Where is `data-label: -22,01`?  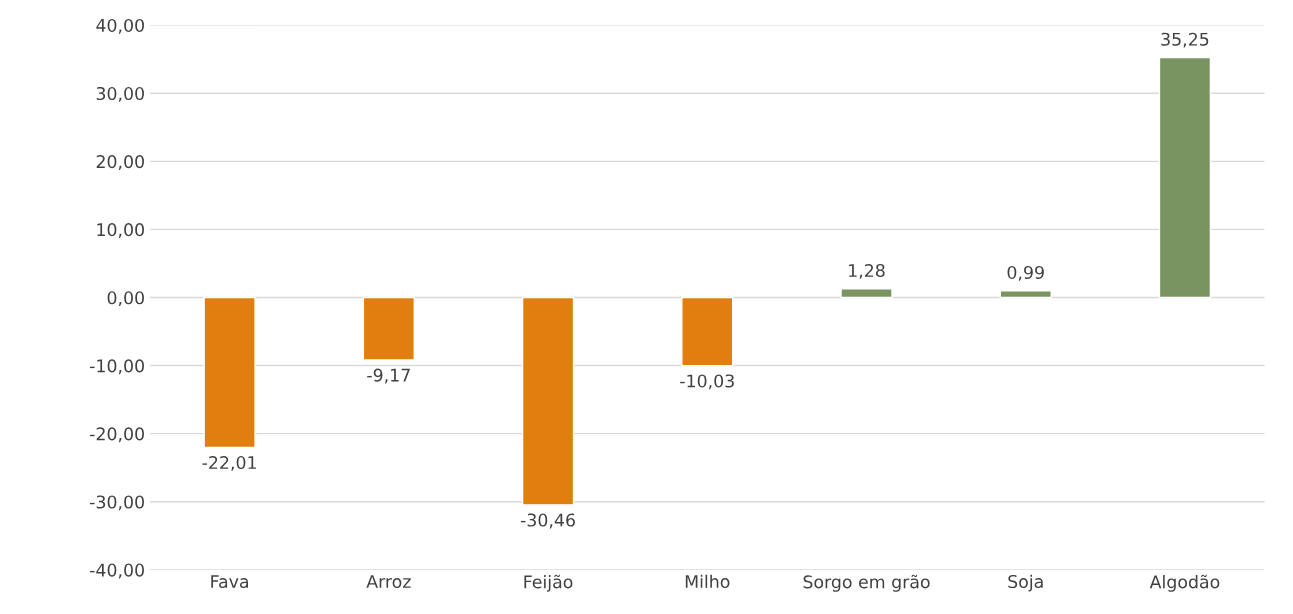 data-label: -22,01 is located at coordinates (229, 463).